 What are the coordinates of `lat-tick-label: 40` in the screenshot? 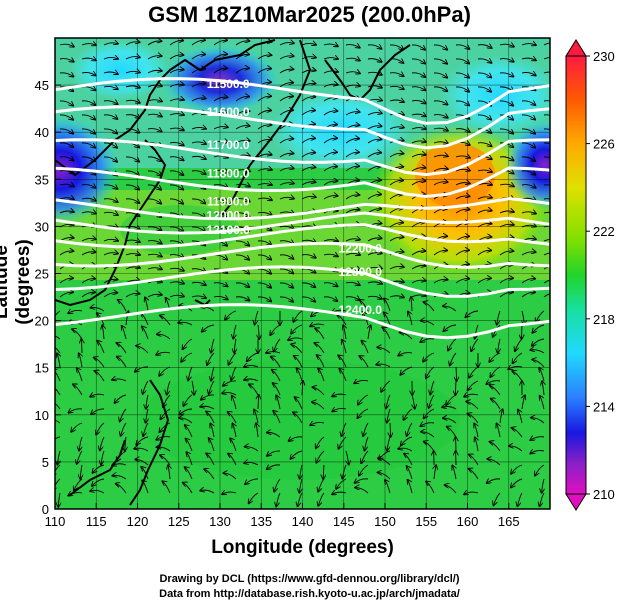 It's located at (42, 132).